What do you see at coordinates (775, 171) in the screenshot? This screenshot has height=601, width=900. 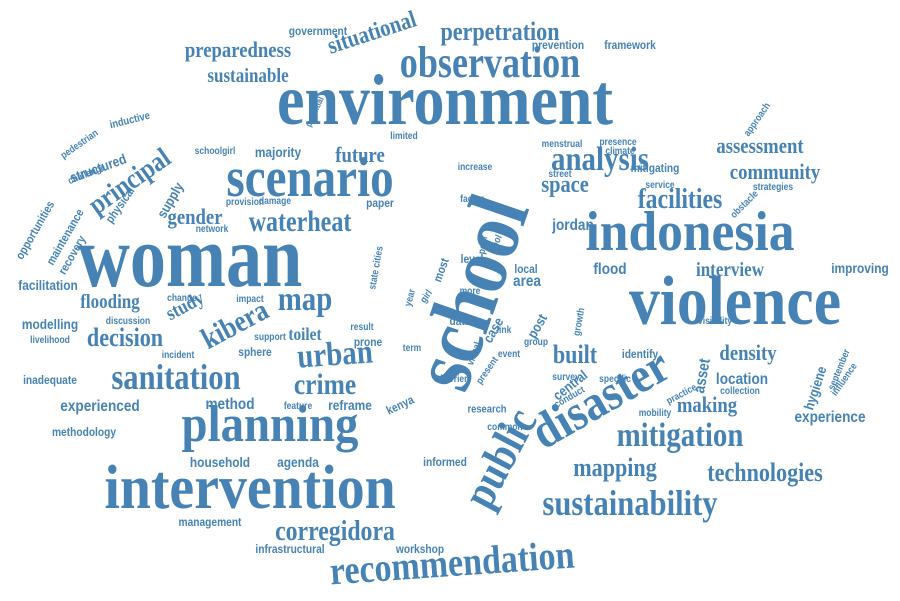 I see `word-community: community` at bounding box center [775, 171].